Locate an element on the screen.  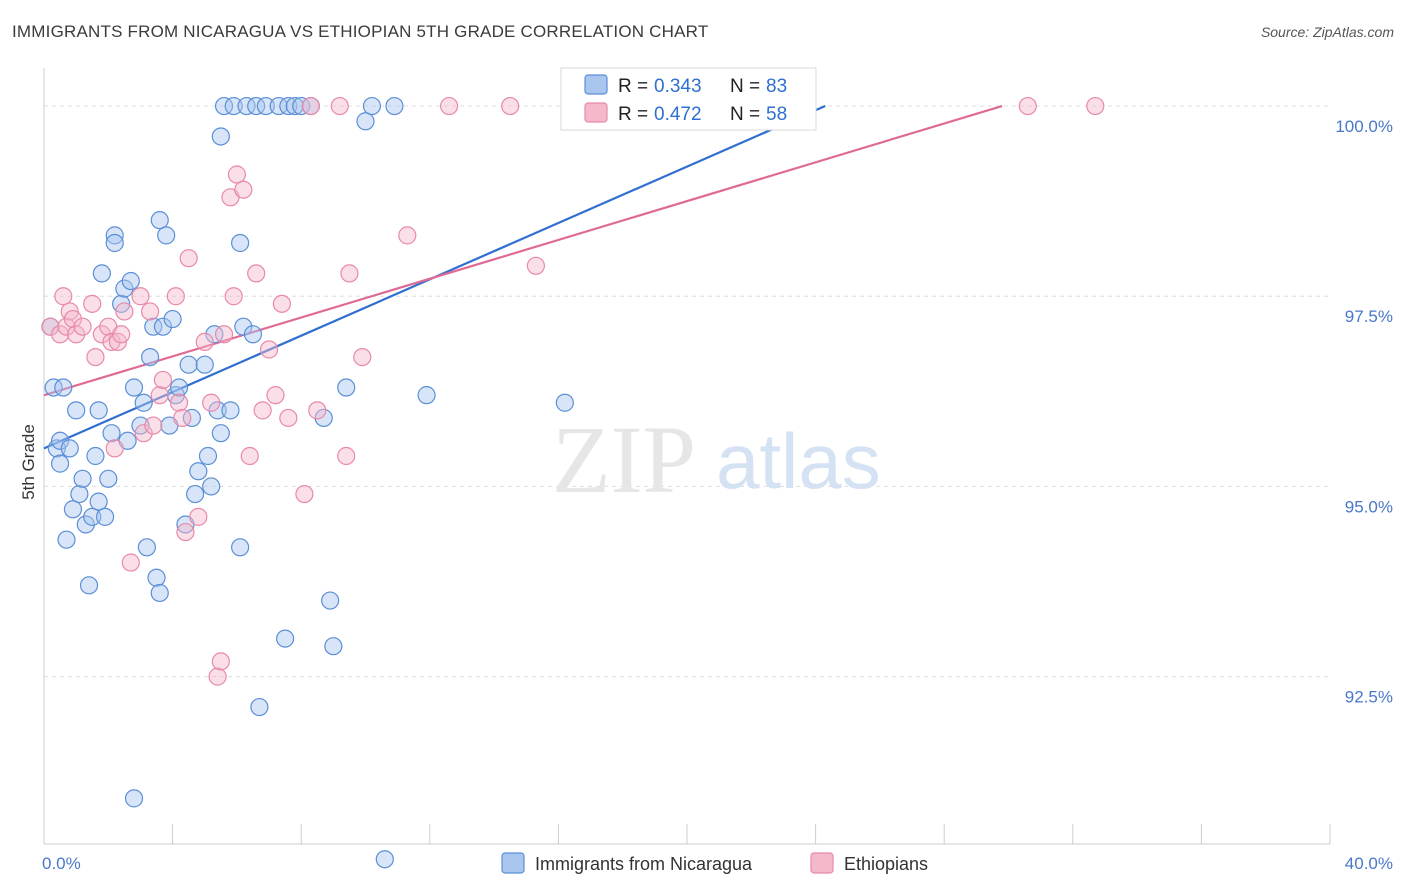
bottom-legend-swatch-nicaragua is located at coordinates (513, 863).